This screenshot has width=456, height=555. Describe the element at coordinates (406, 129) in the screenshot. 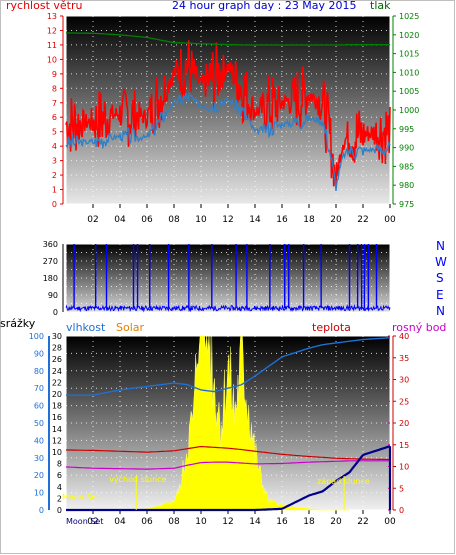

I see `pressure-axis-tick-label: 995` at that location.